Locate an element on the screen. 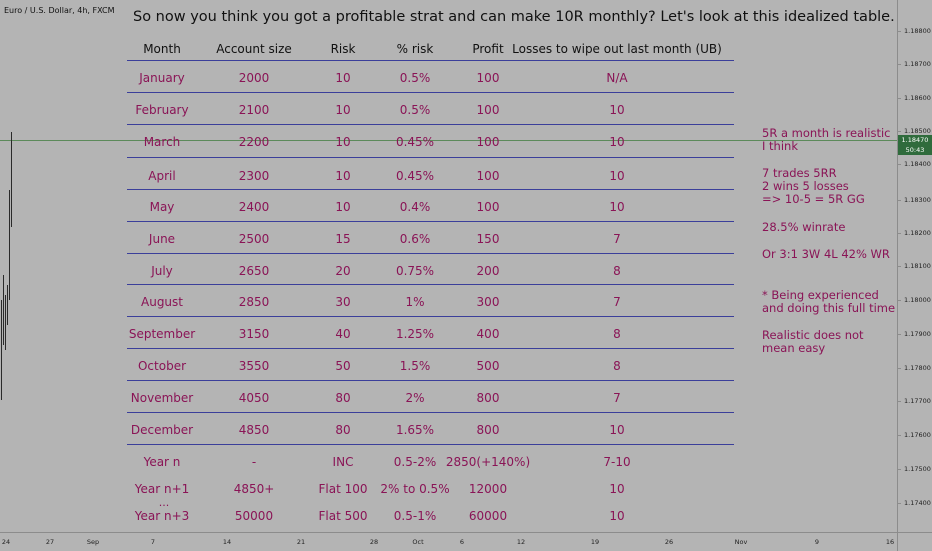  table-cell: July is located at coordinates (162, 271).